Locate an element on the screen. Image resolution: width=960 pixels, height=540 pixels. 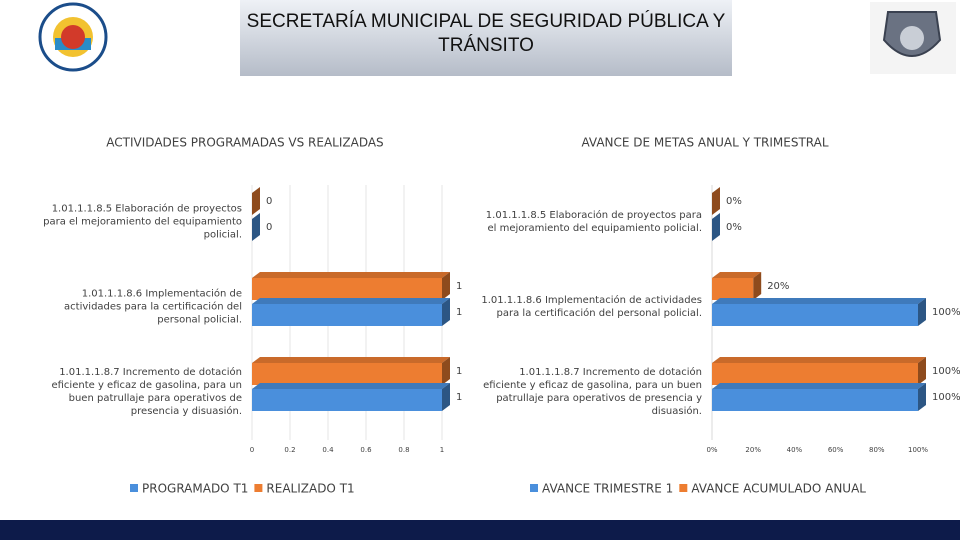
legend-label: PROGRAMADO T1 is located at coordinates (195, 489).